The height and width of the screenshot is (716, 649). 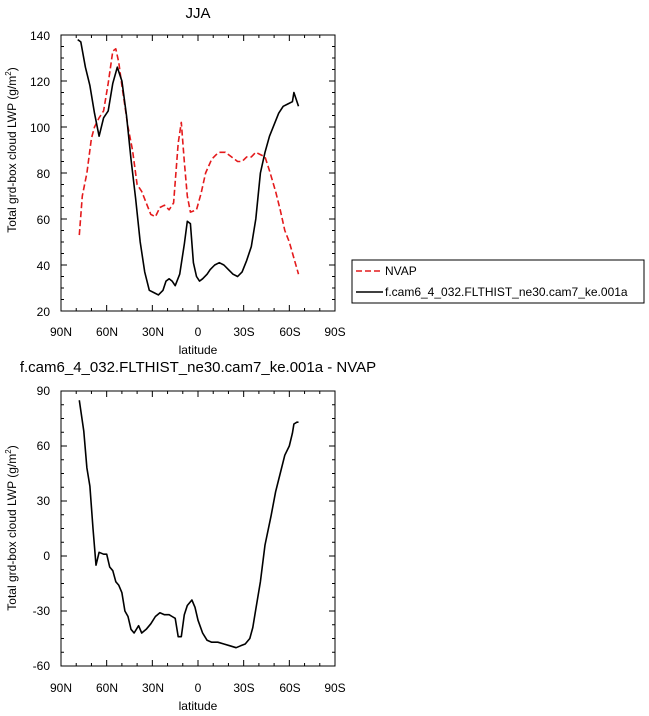 What do you see at coordinates (401, 271) in the screenshot?
I see `legend-label-nvap: NVAP` at bounding box center [401, 271].